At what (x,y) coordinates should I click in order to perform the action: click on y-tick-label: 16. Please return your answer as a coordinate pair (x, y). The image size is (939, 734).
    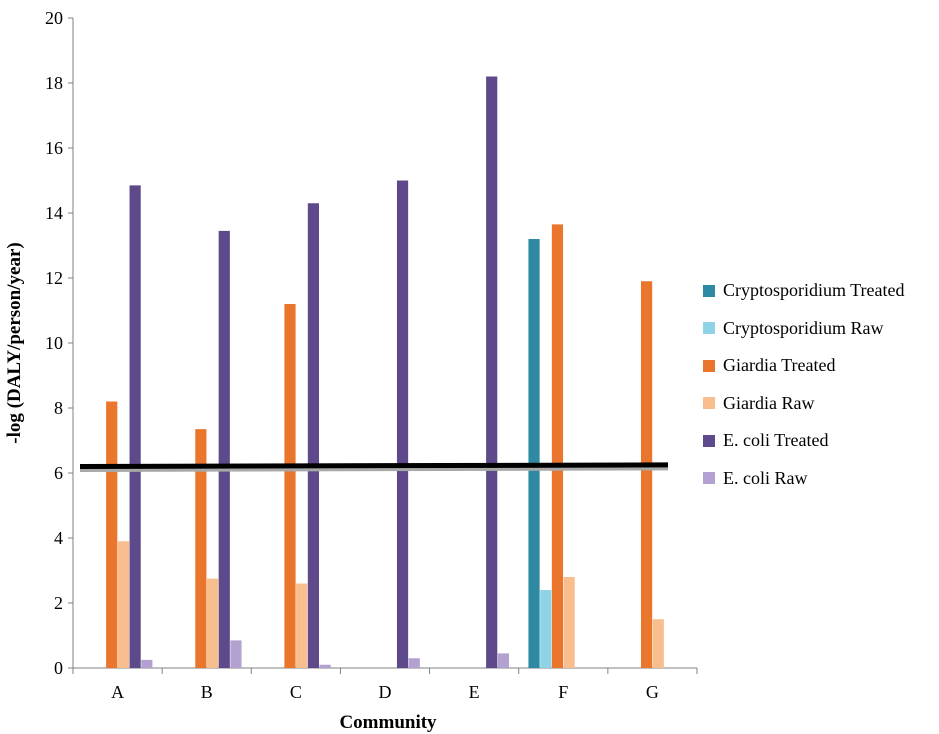
    Looking at the image, I should click on (54, 148).